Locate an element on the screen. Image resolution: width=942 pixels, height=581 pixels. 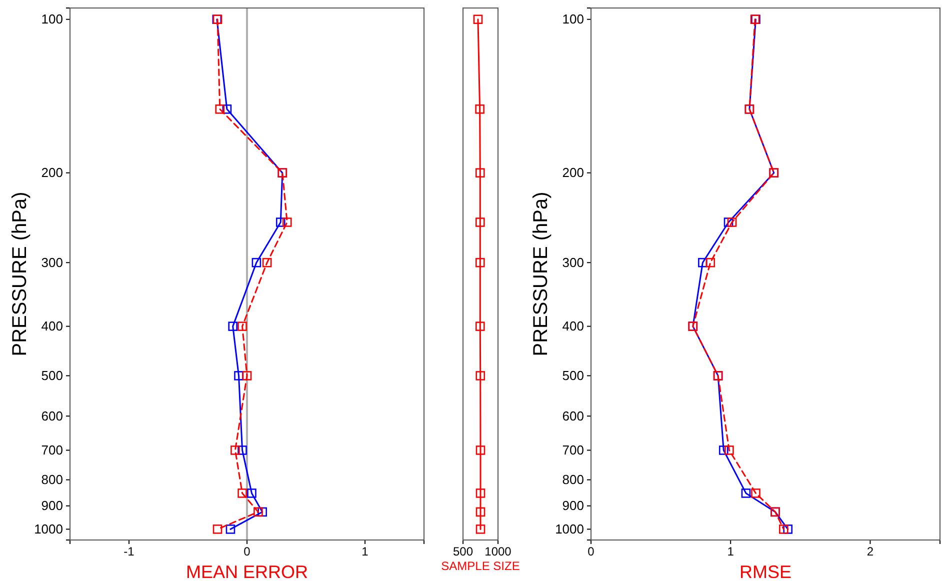
x-axis-title: MEAN ERROR is located at coordinates (247, 571).